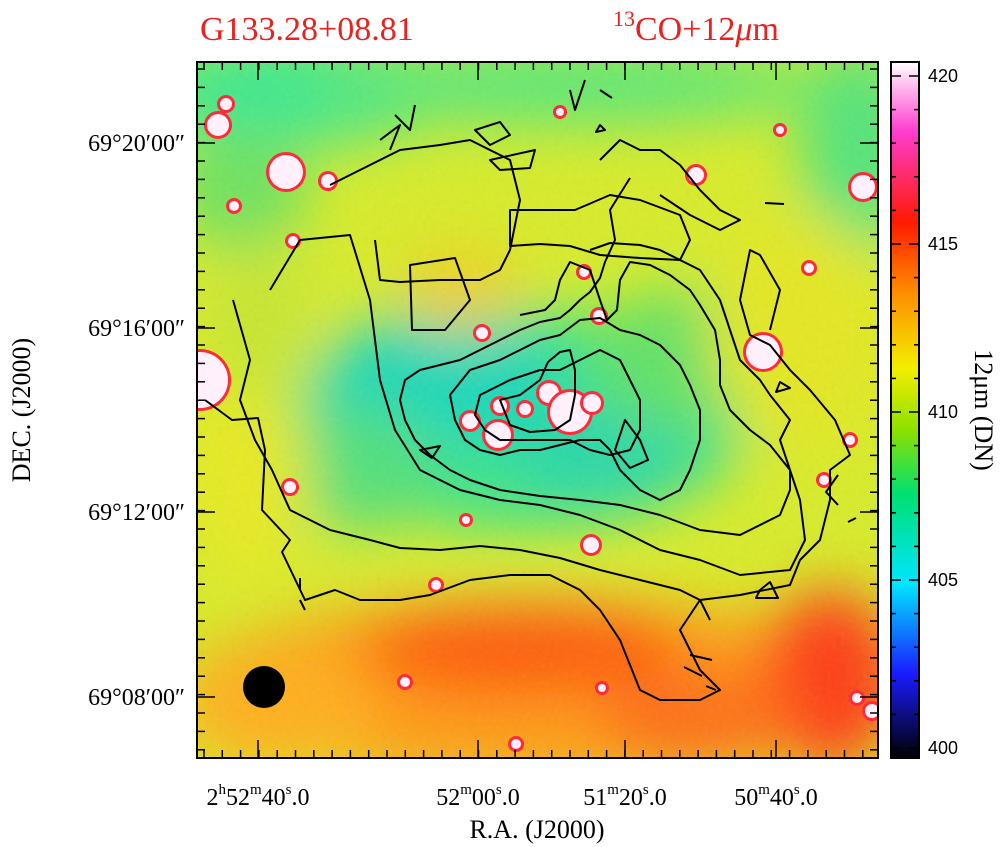  I want to click on y-tick-label: 69°08′00″, so click(136, 698).